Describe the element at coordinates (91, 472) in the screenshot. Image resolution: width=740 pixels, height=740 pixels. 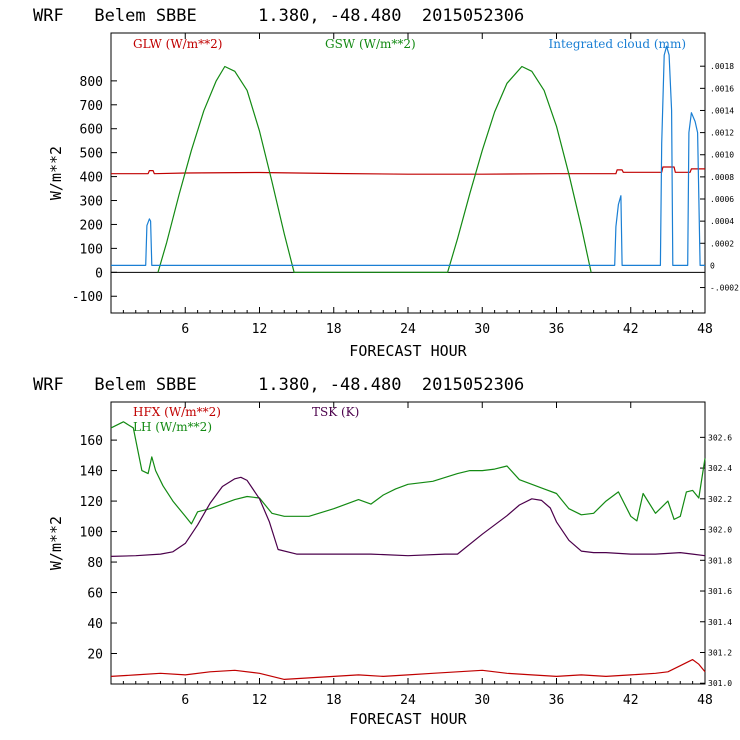
I see `y-tick-label: 140` at that location.